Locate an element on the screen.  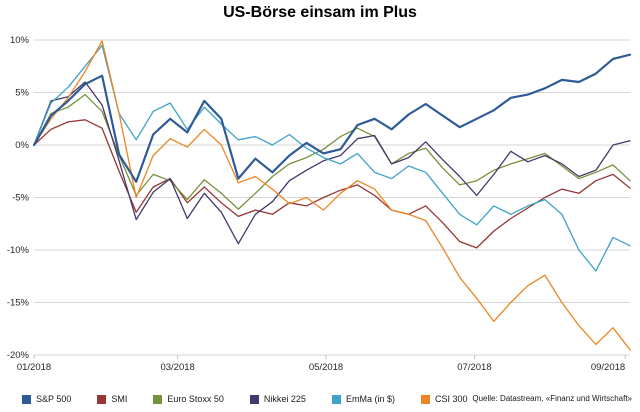
x-axis-label: 01/2018 is located at coordinates (34, 367).